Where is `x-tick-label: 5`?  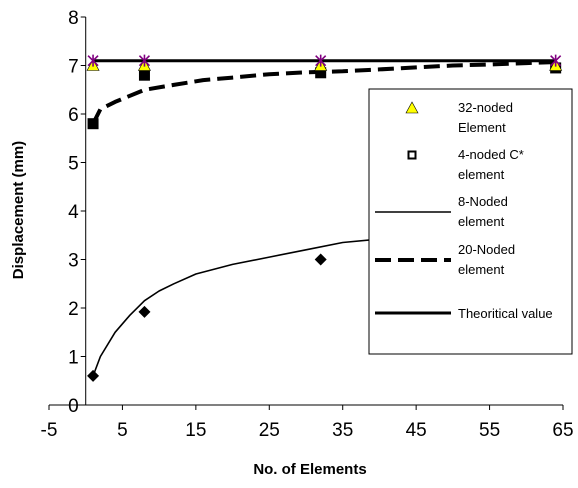 x-tick-label: 5 is located at coordinates (122, 430).